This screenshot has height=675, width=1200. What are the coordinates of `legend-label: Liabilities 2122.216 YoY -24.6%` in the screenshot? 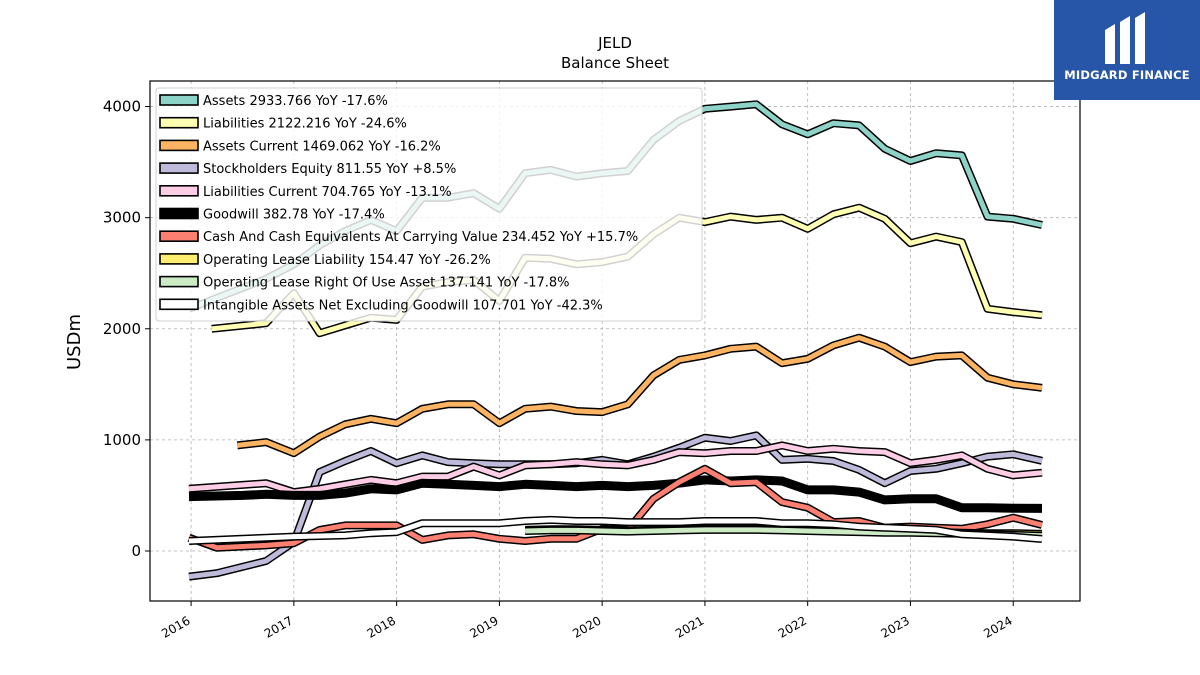 It's located at (305, 124).